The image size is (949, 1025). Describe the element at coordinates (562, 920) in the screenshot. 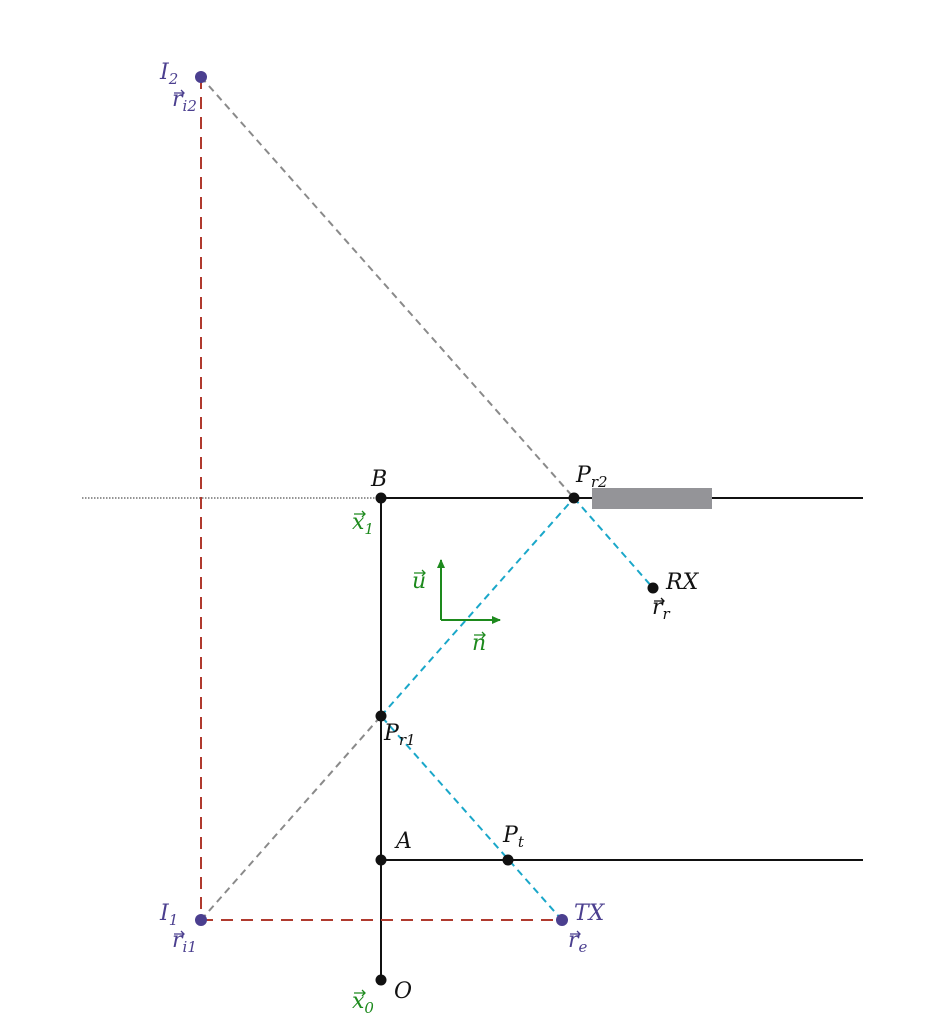

I see `point-tx` at that location.